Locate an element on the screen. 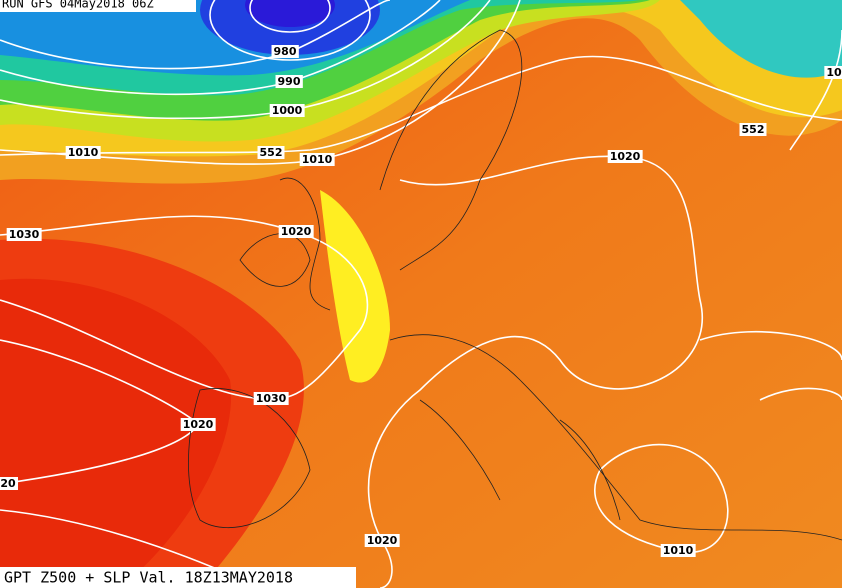 The width and height of the screenshot is (842, 588). footer: GPT Z500 + SLP Val. 18Z13MAY2018 is located at coordinates (178, 577).